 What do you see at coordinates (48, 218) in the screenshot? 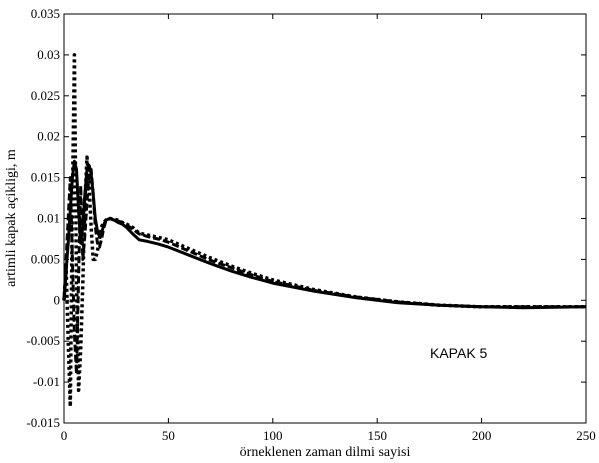
I see `y-tick-label: 0.01` at bounding box center [48, 218].